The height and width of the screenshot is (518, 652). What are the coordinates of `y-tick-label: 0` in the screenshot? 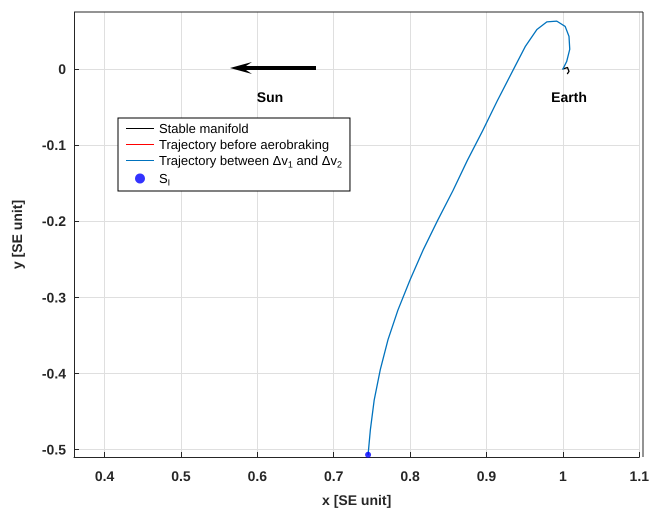 It's located at (62, 69).